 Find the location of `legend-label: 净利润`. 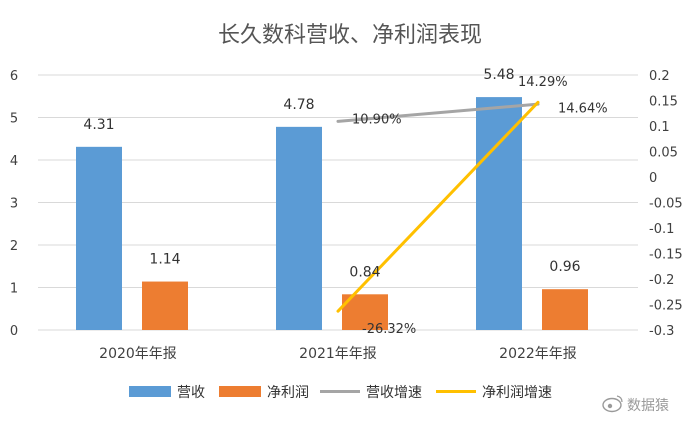

legend-label: 净利润 is located at coordinates (288, 393).